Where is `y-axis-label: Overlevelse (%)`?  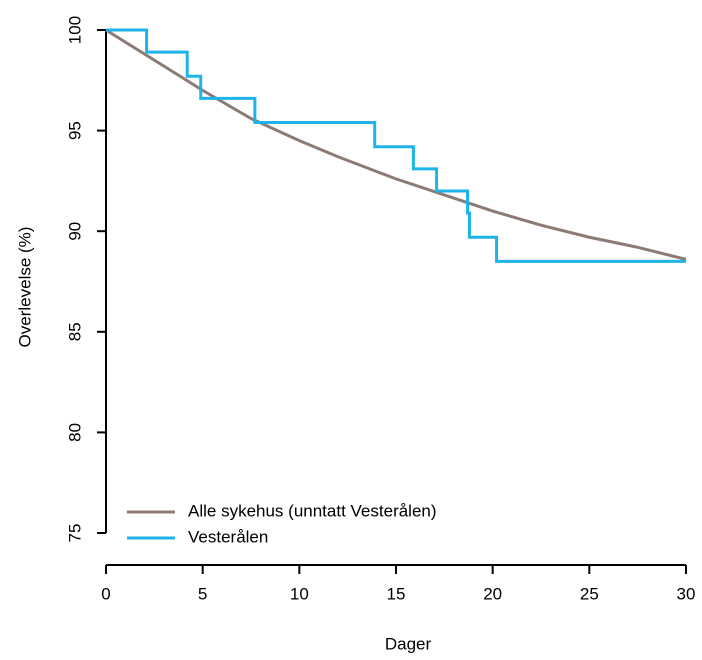
y-axis-label: Overlevelse (%) is located at coordinates (24, 287).